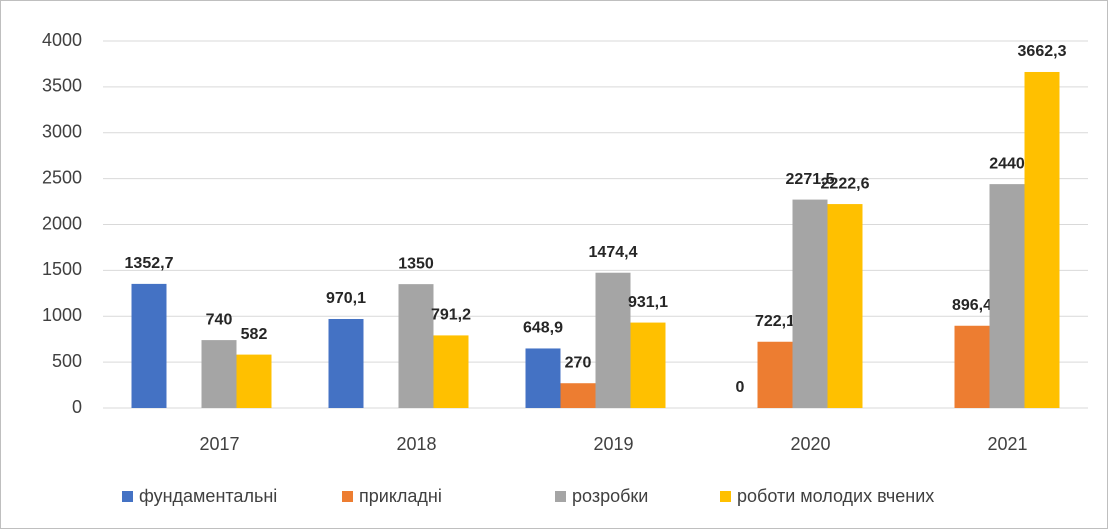  What do you see at coordinates (400, 496) in the screenshot?
I see `legend-label: прикладні` at bounding box center [400, 496].